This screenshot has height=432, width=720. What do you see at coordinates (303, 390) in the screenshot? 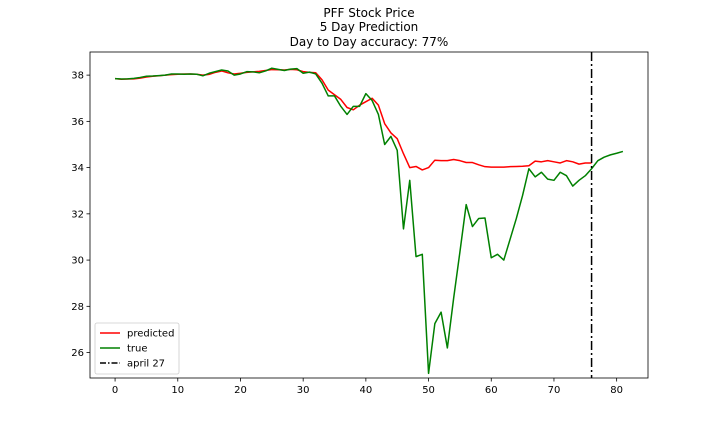
I see `x-tick-label: 30` at bounding box center [303, 390].